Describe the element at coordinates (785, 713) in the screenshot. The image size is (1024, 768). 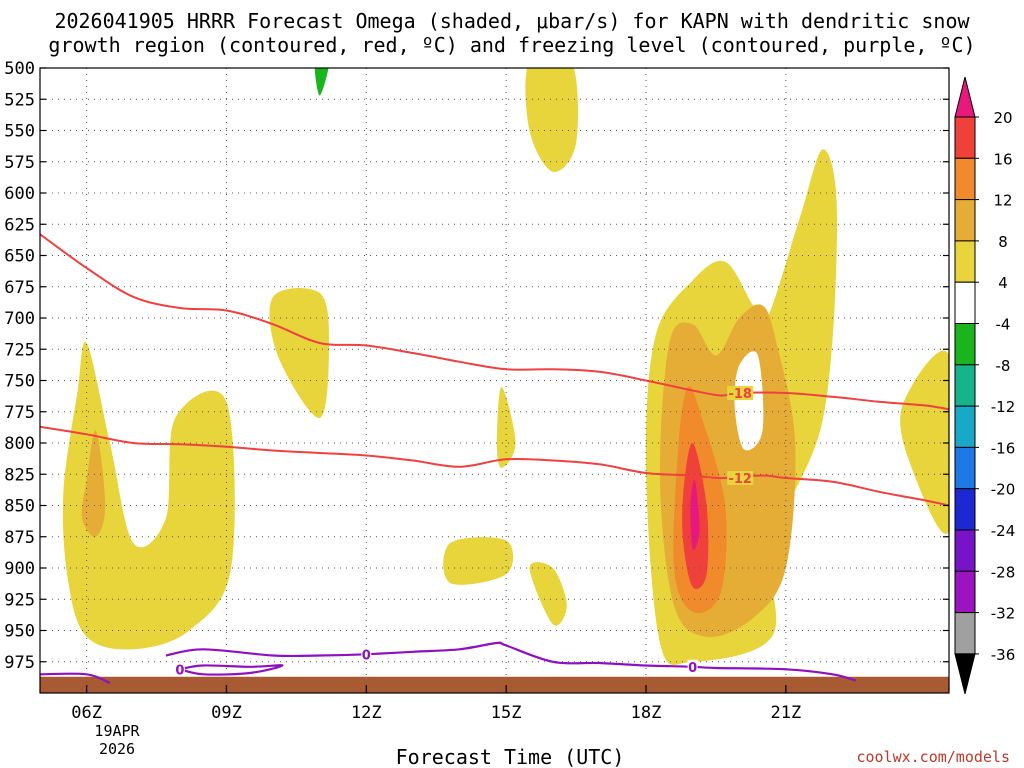
I see `x-tick-label-21Z: 21Z` at that location.